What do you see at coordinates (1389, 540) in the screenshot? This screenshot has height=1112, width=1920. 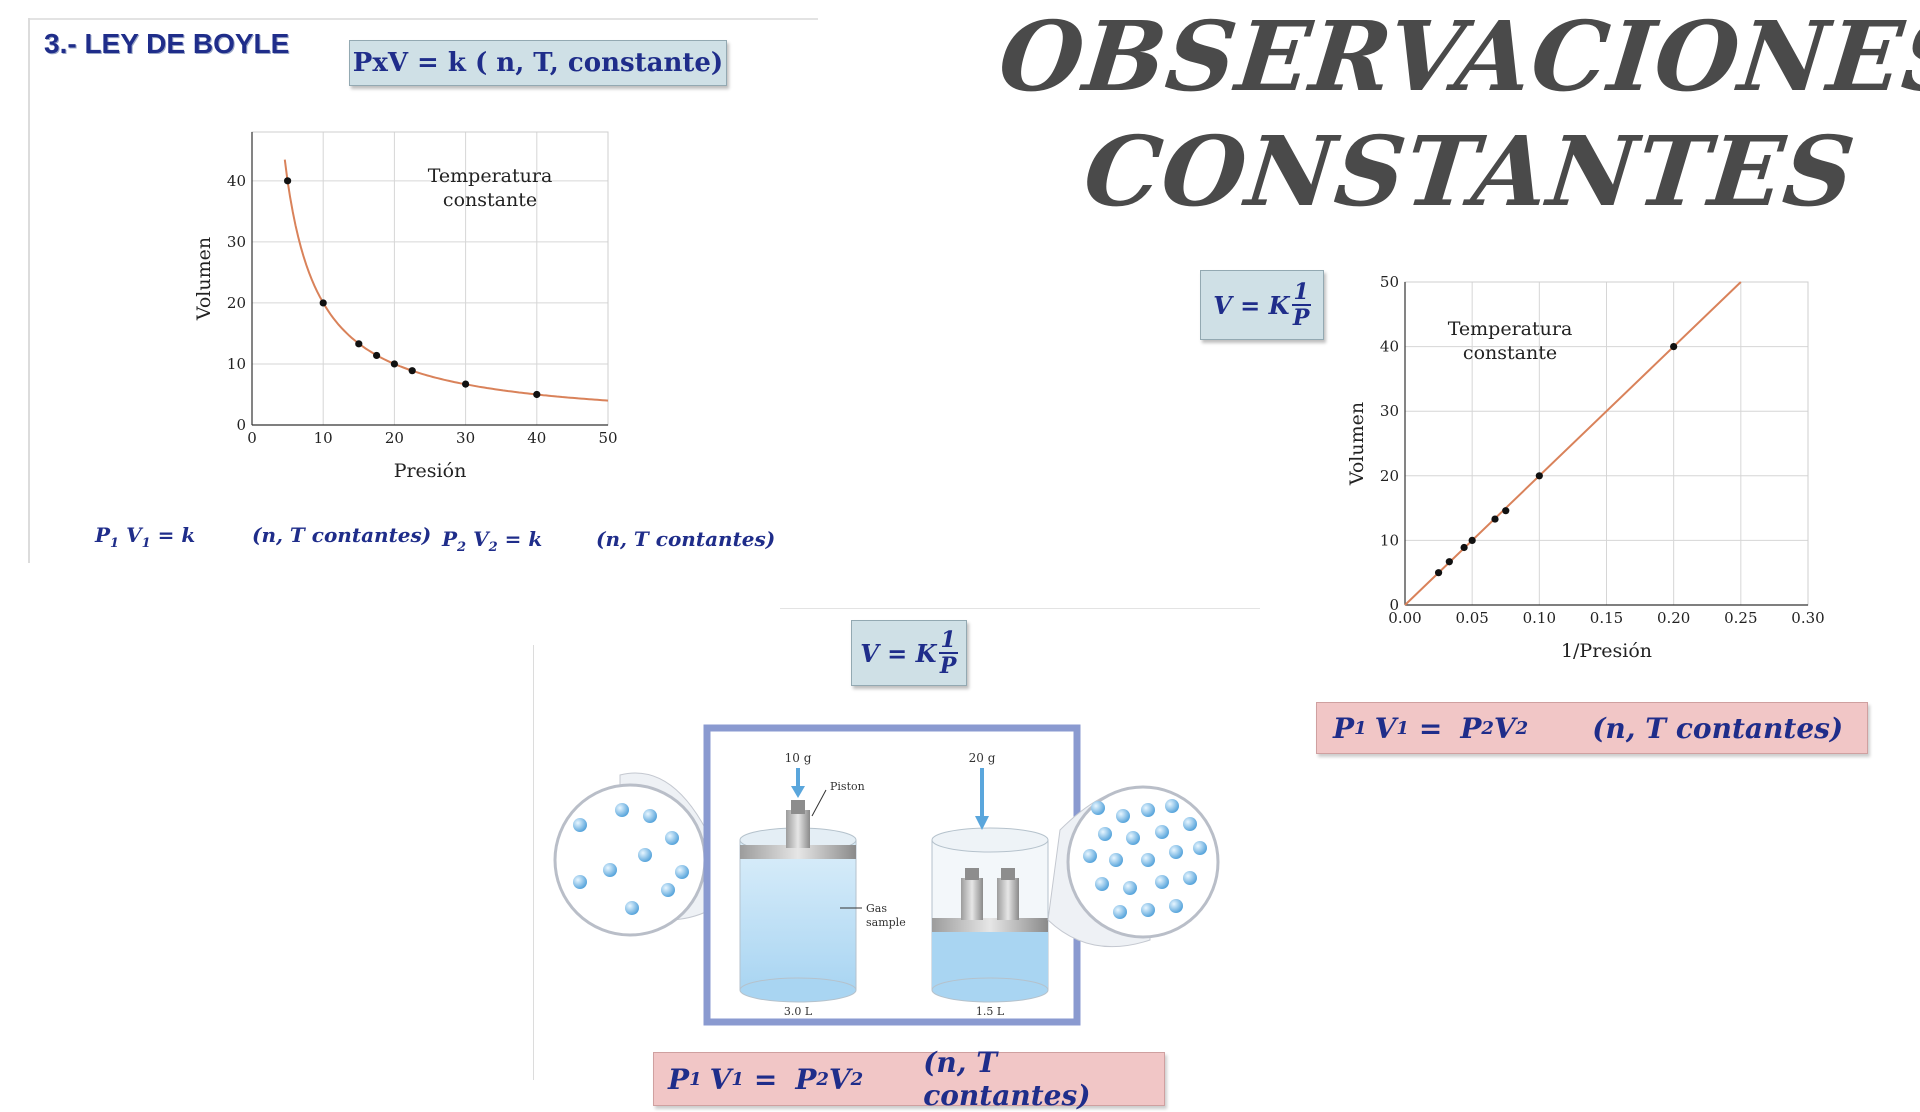 I see `y-tick-label: 10` at bounding box center [1389, 540].